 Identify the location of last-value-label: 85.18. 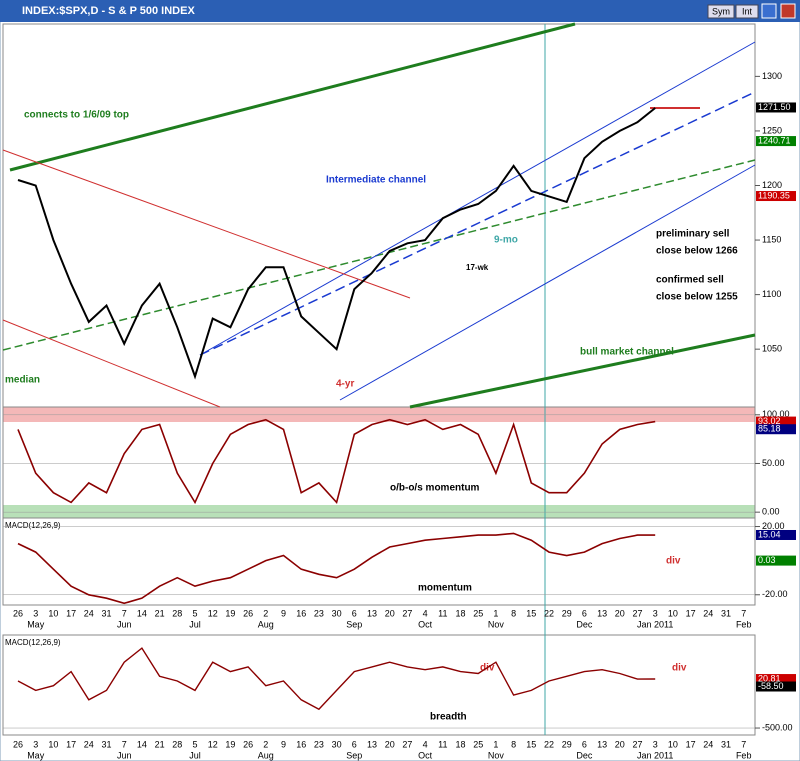
(769, 429).